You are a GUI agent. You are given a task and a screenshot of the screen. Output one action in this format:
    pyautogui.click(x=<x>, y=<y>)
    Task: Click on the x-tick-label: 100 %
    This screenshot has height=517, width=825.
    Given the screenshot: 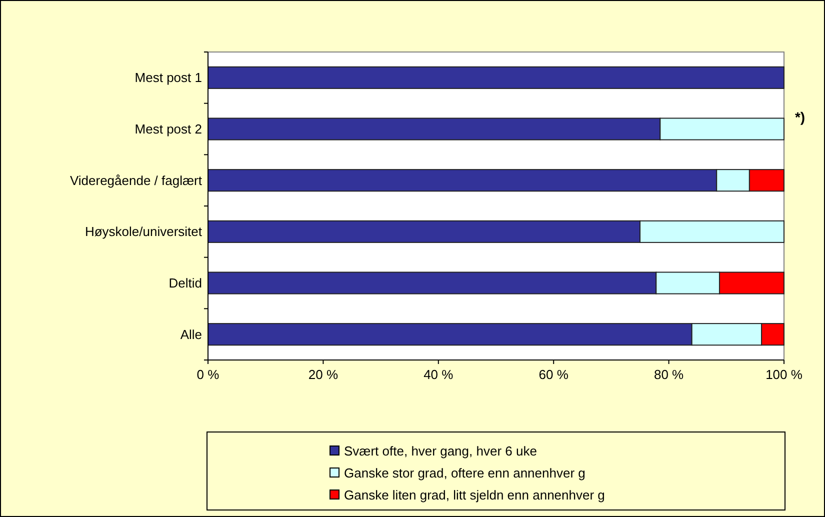 What is the action you would take?
    pyautogui.click(x=784, y=374)
    